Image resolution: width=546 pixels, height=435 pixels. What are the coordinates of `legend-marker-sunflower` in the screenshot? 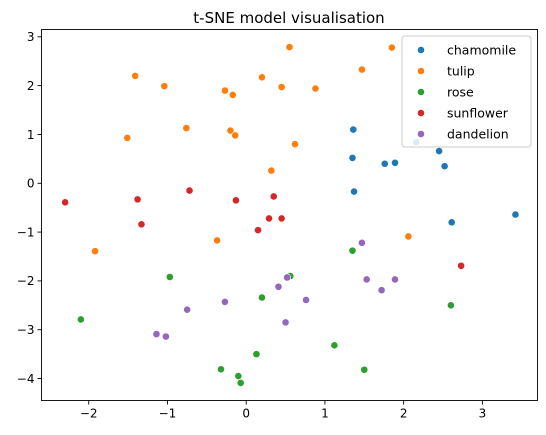 It's located at (421, 113).